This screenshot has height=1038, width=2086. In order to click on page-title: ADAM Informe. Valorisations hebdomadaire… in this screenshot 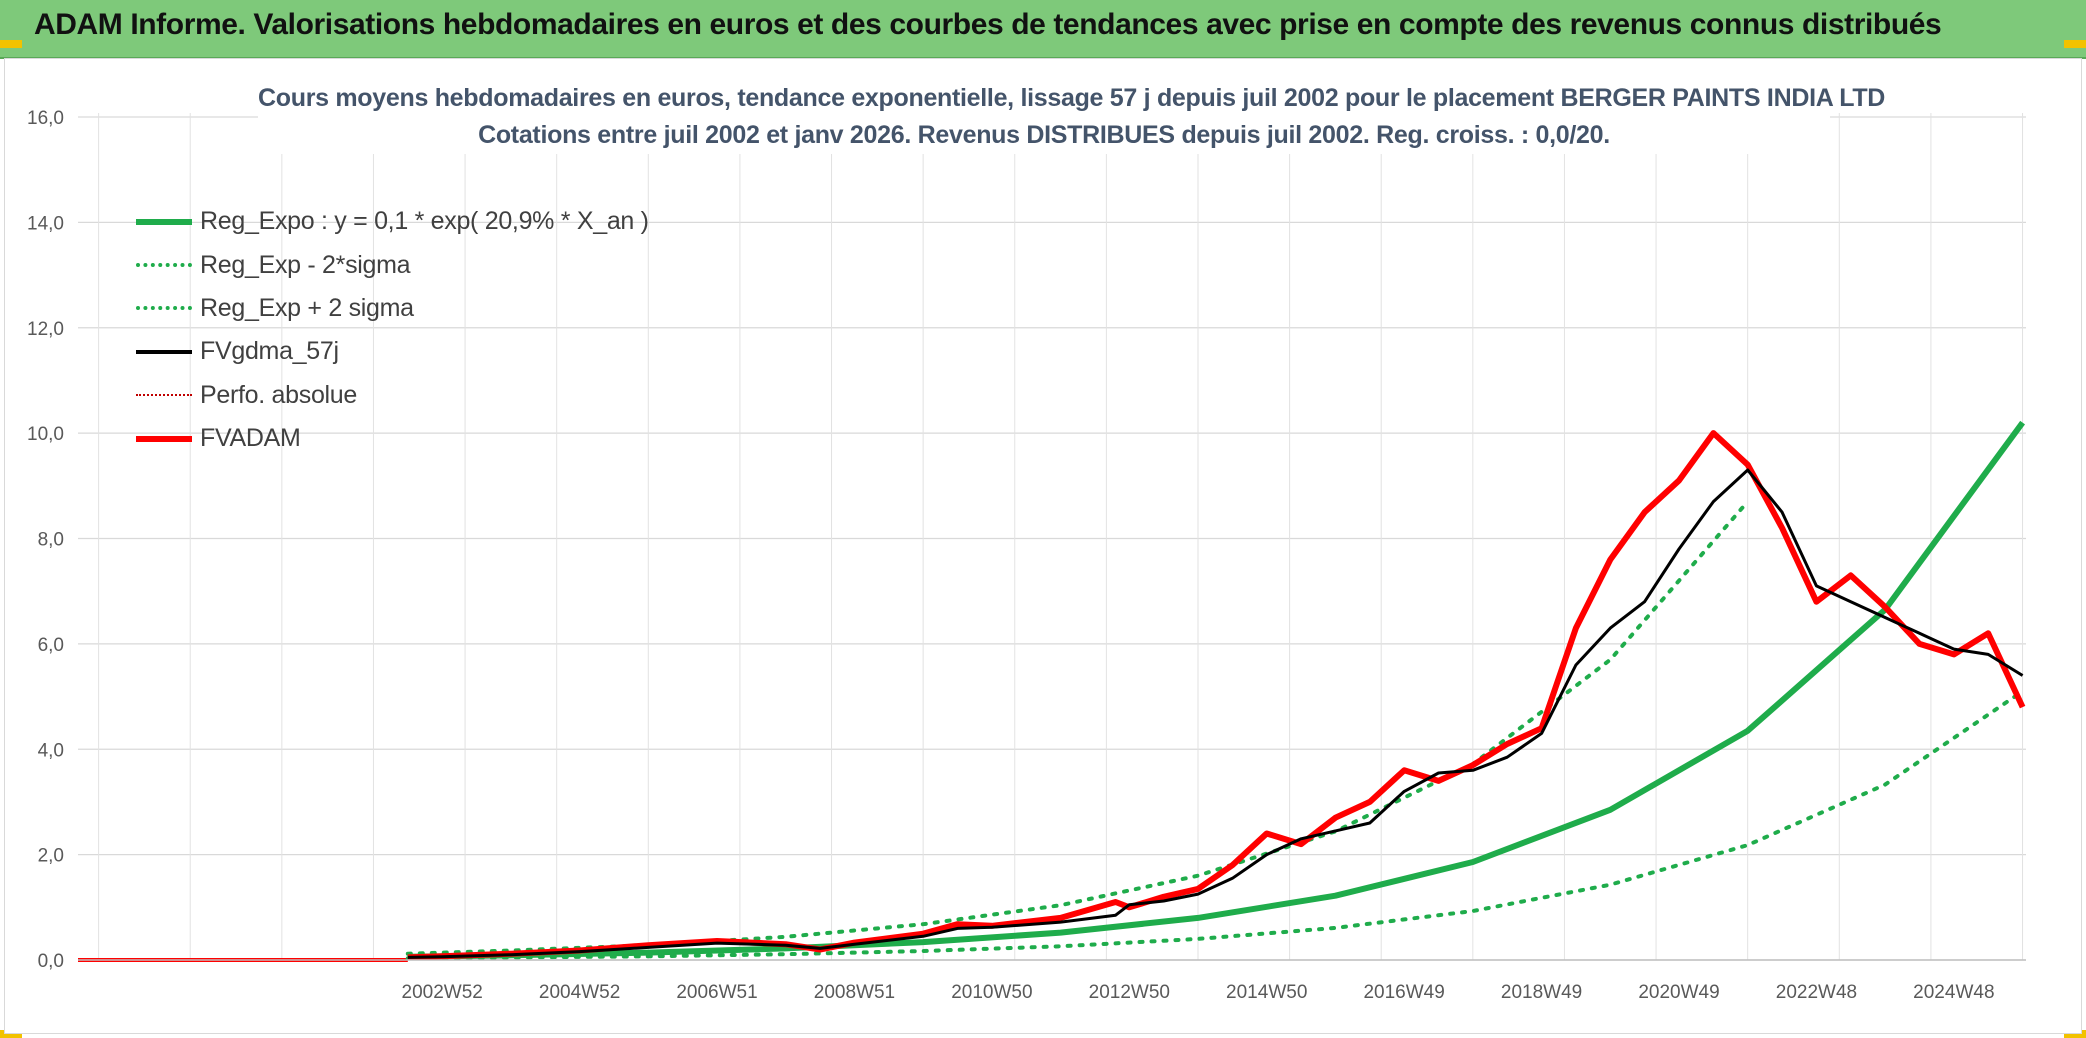, I will do `click(988, 24)`.